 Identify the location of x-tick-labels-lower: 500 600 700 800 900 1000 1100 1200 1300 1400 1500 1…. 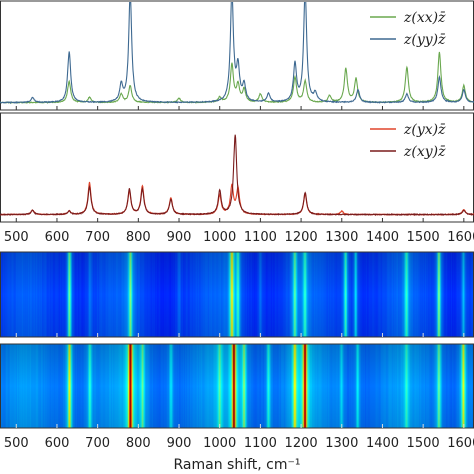
(239, 443).